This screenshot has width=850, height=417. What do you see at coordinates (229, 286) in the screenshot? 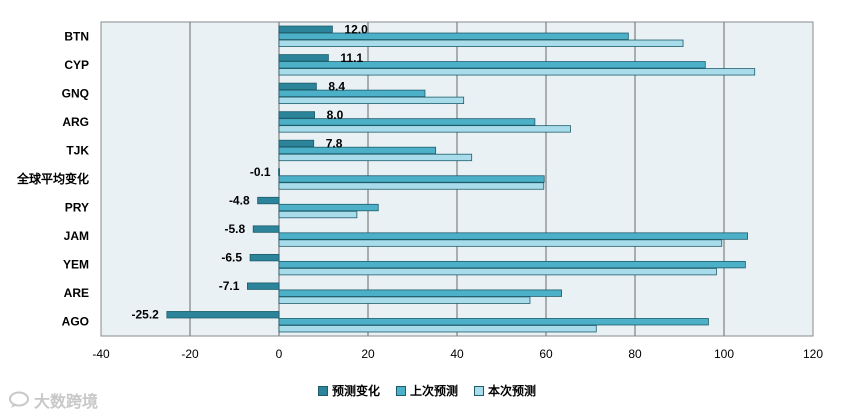
I see `data-label: -7.1` at bounding box center [229, 286].